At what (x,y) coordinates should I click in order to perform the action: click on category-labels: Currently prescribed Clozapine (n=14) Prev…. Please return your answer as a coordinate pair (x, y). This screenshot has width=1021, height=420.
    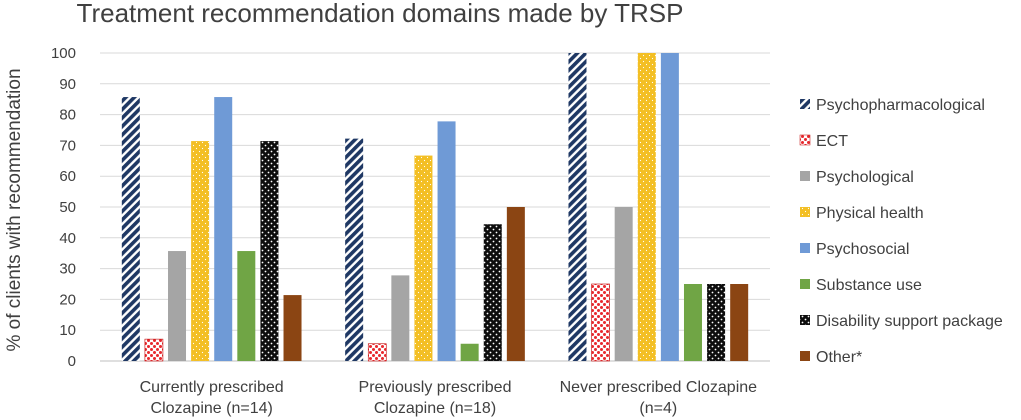
    Looking at the image, I should click on (449, 398).